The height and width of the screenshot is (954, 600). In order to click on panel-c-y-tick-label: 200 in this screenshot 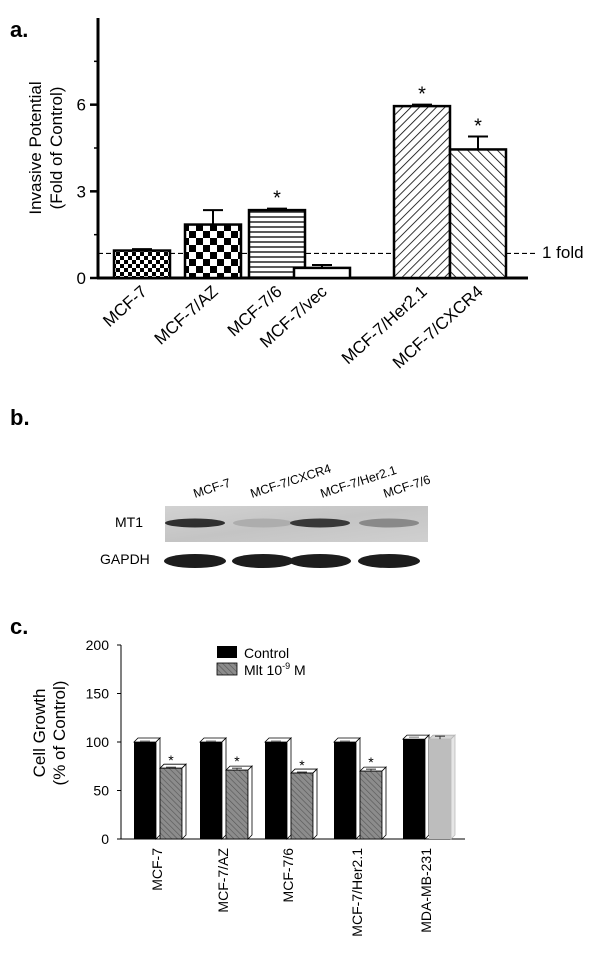, I will do `click(98, 645)`.